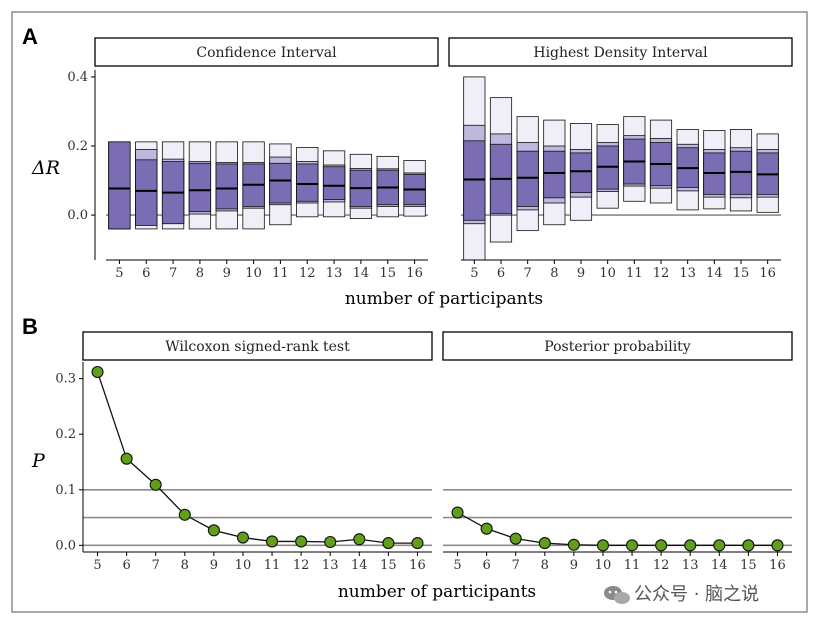  Describe the element at coordinates (65, 434) in the screenshot. I see `y-tick-label-2: 0.2` at that location.